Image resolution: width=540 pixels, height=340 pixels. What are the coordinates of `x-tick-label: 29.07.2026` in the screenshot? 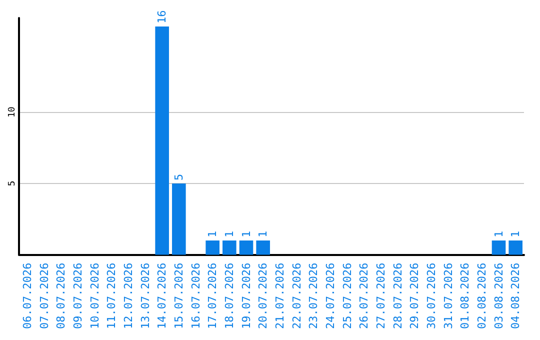 It's located at (415, 296).